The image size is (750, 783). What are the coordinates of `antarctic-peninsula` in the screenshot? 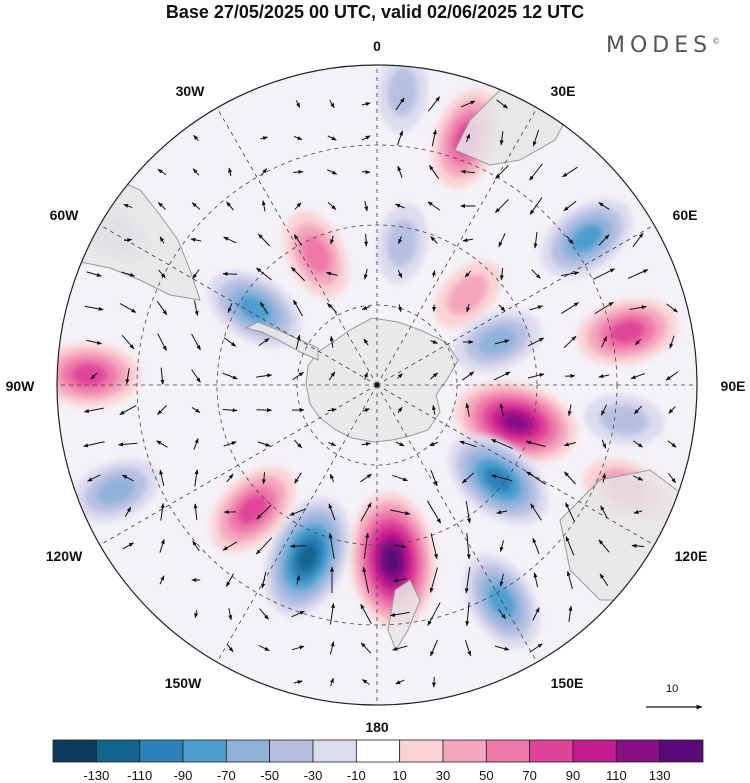 It's located at (281, 341).